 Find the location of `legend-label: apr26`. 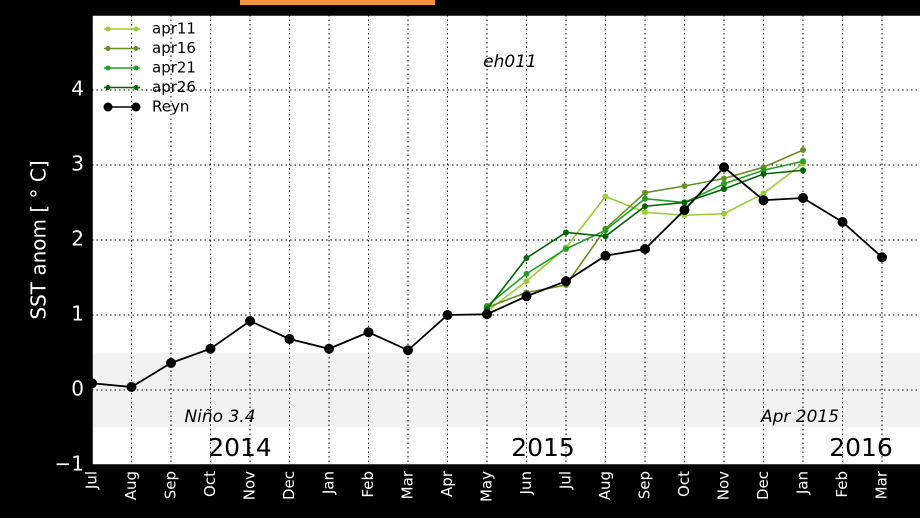

legend-label: apr26 is located at coordinates (174, 87).